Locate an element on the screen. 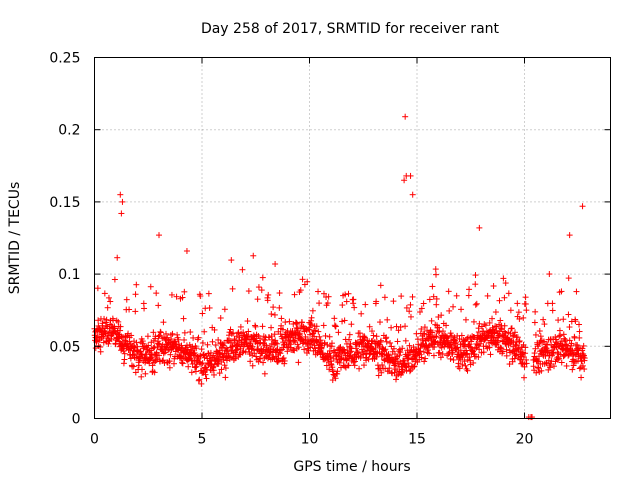  x-tick-label: 15 is located at coordinates (417, 440).